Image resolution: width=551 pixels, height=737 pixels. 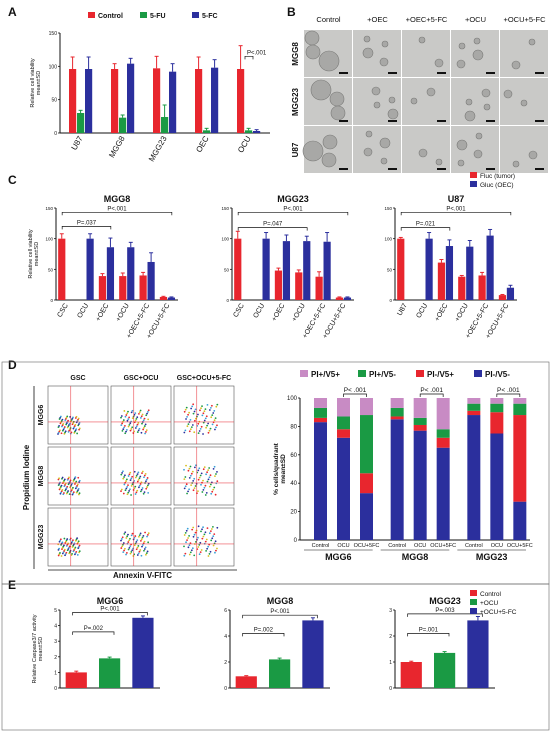 What do you see at coordinates (442, 313) in the screenshot?
I see `category-label: +OEC` at bounding box center [442, 313].